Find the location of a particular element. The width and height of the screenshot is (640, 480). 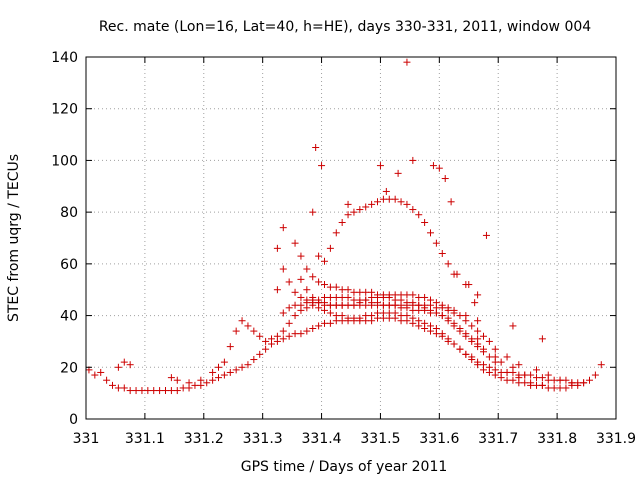

x-tick-label: 331.2 is located at coordinates (204, 439).